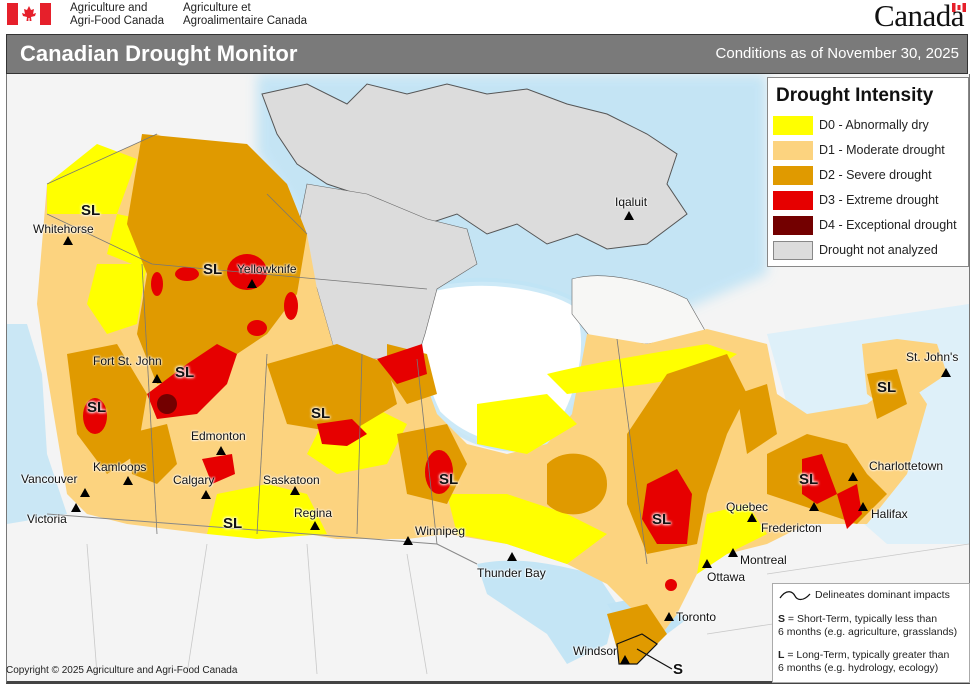 The width and height of the screenshot is (974, 685). Describe the element at coordinates (440, 531) in the screenshot. I see `city-label-winnipeg: Winnipeg` at that location.